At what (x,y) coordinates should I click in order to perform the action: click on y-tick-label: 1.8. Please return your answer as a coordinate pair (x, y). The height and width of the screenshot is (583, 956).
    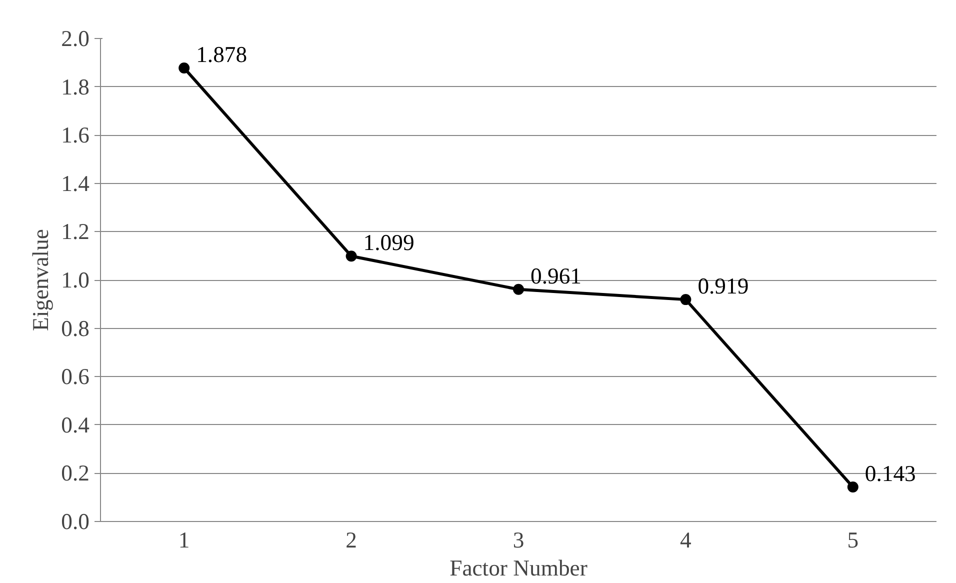
    Looking at the image, I should click on (75, 87).